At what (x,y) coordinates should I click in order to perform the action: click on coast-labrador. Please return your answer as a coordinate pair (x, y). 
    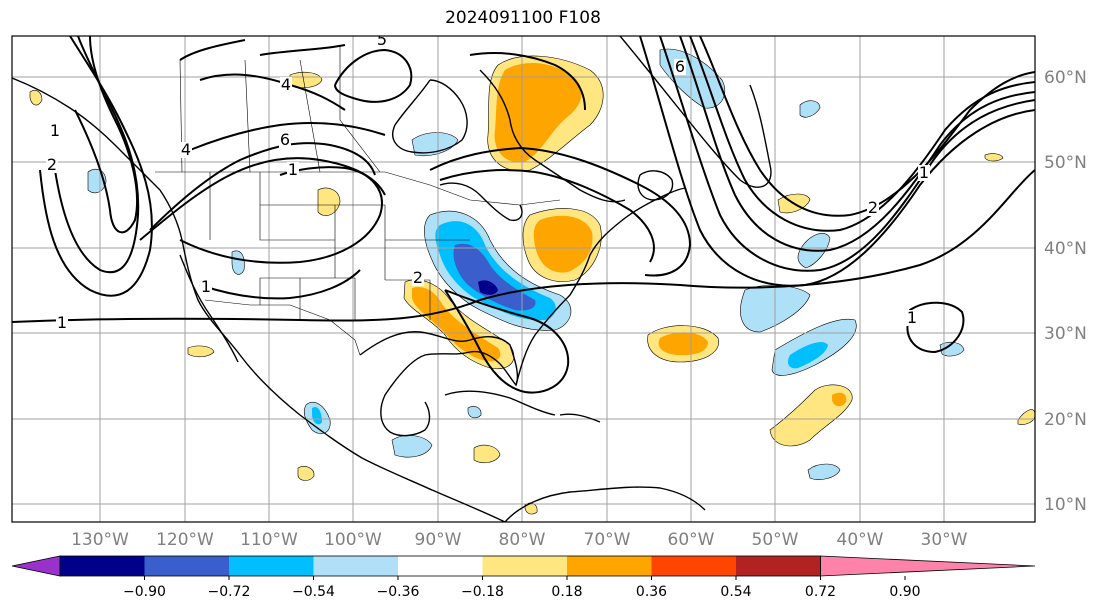
    Looking at the image, I should click on (552, 136).